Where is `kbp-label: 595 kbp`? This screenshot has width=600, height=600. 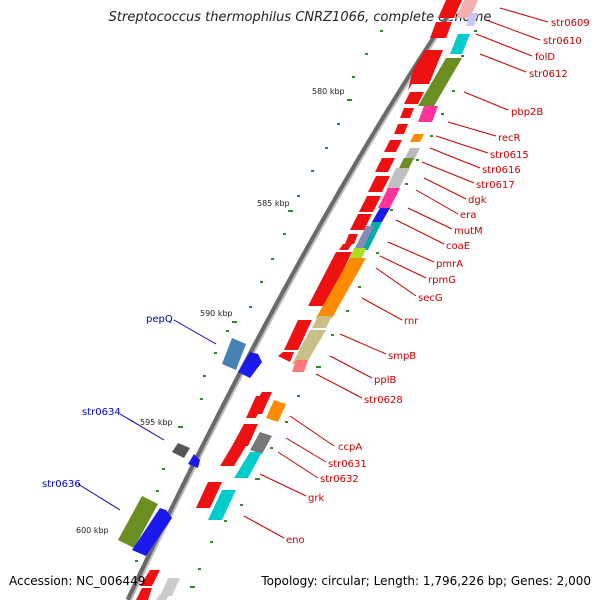
kbp-label: 595 kbp is located at coordinates (156, 422).